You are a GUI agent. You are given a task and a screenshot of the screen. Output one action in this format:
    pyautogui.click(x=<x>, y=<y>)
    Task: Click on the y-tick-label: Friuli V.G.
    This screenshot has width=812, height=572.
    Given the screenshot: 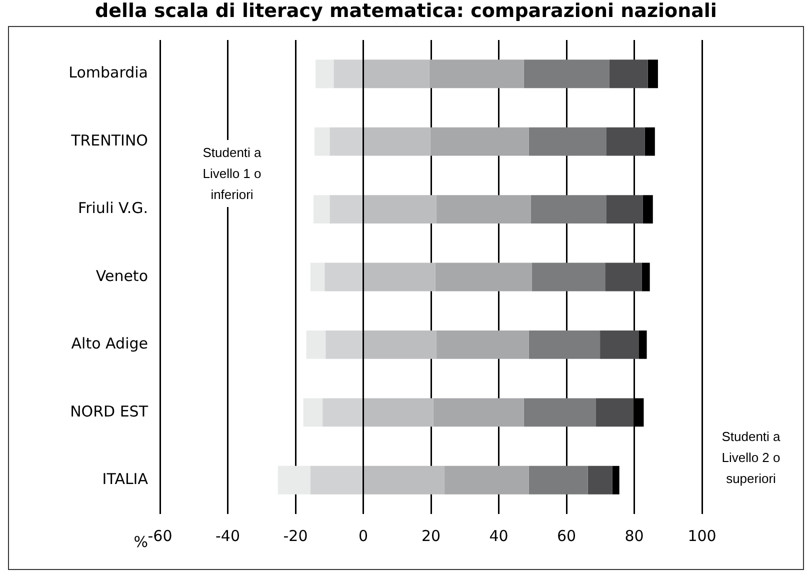 What is the action you would take?
    pyautogui.click(x=113, y=208)
    